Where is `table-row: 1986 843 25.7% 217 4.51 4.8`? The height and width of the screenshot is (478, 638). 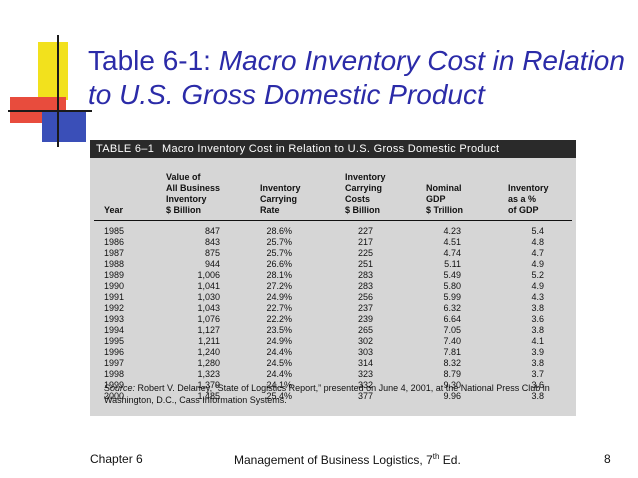
table-row: 1986 843 25.7% 217 4.51 4.8 is located at coordinates (333, 242).